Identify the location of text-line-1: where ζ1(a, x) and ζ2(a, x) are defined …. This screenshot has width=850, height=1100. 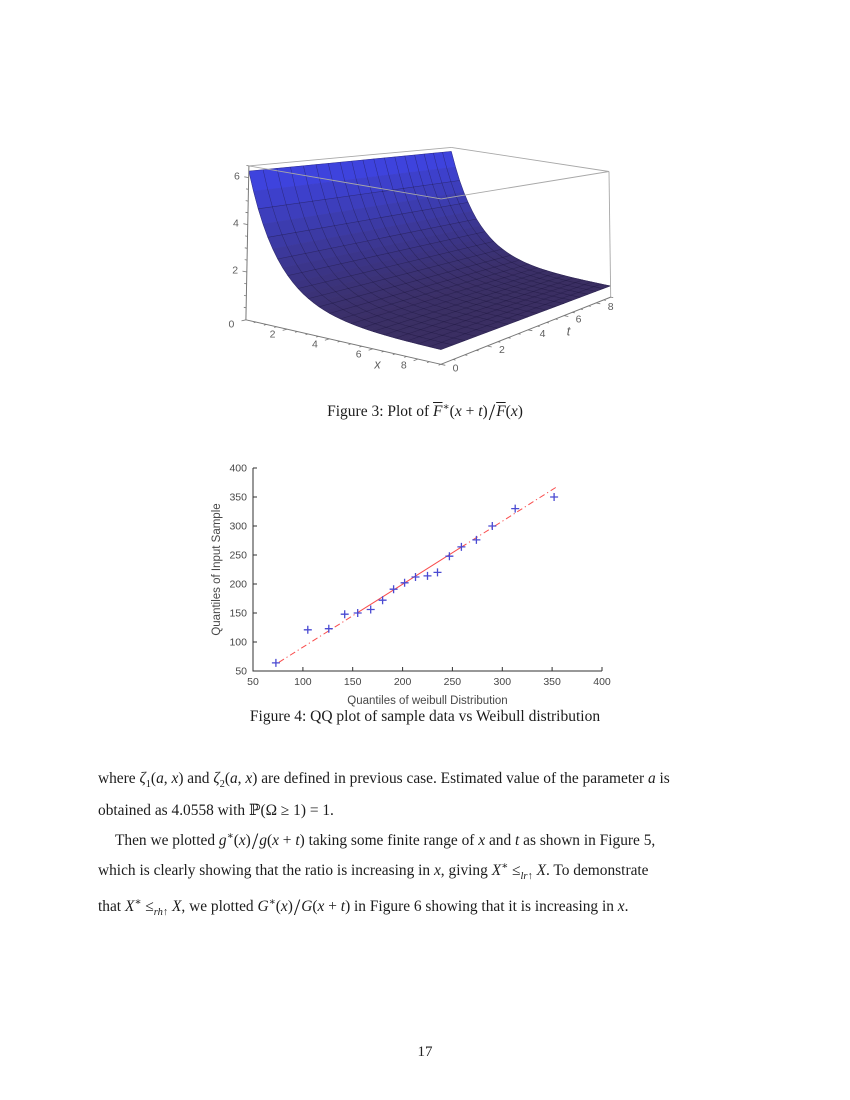
(384, 780).